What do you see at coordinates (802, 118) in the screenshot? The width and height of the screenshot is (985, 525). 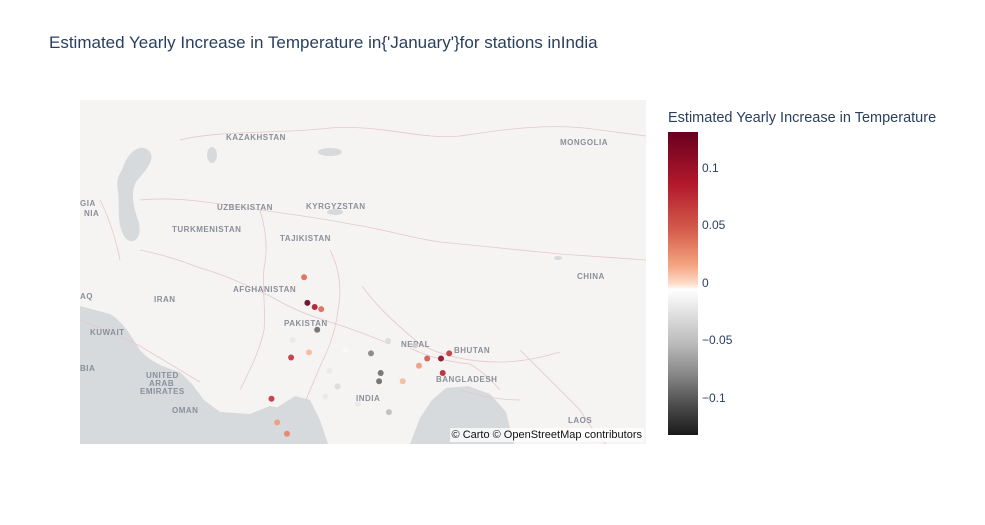 I see `colorbar-title: Estimated Yearly Increase in Temperature` at bounding box center [802, 118].